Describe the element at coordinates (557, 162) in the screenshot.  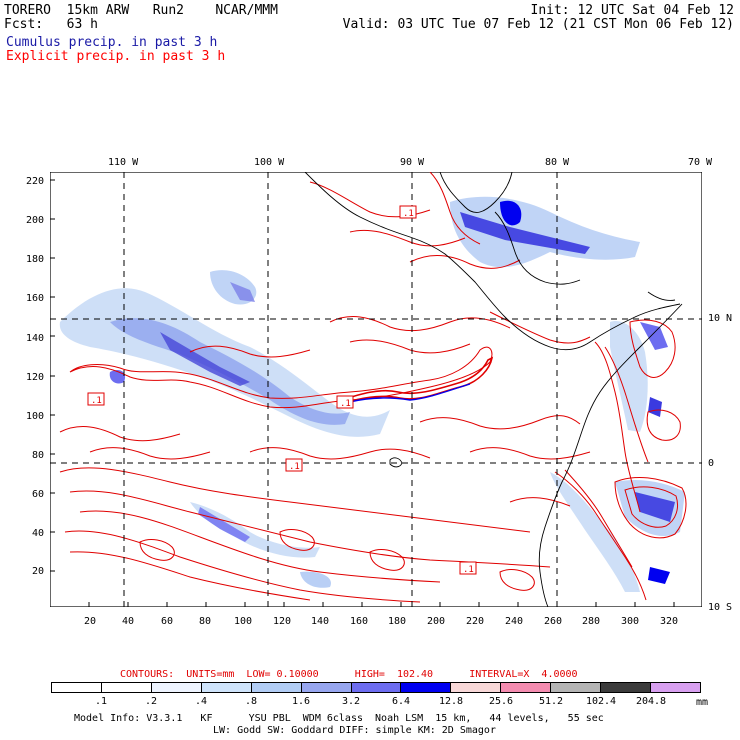
I see `lon-label: 80 W` at that location.